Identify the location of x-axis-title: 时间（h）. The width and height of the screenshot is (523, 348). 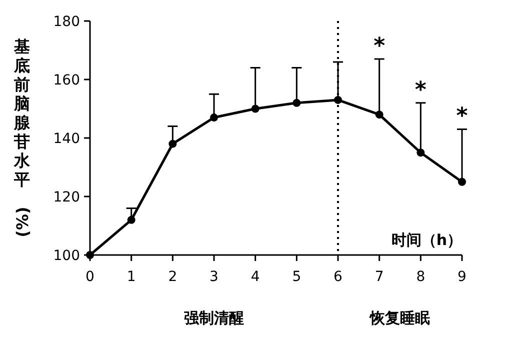
(426, 240).